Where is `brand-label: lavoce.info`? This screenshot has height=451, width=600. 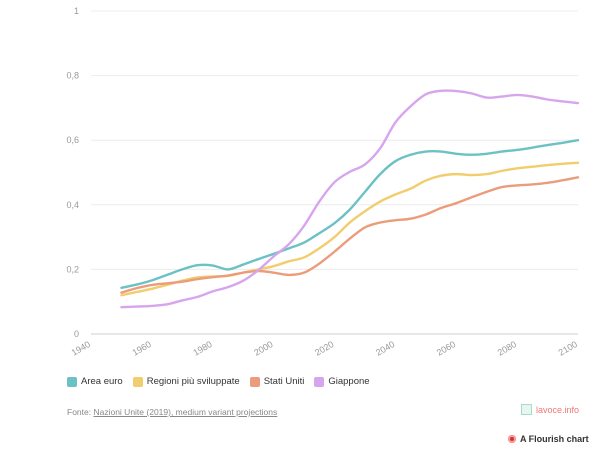 brand-label: lavoce.info is located at coordinates (558, 409).